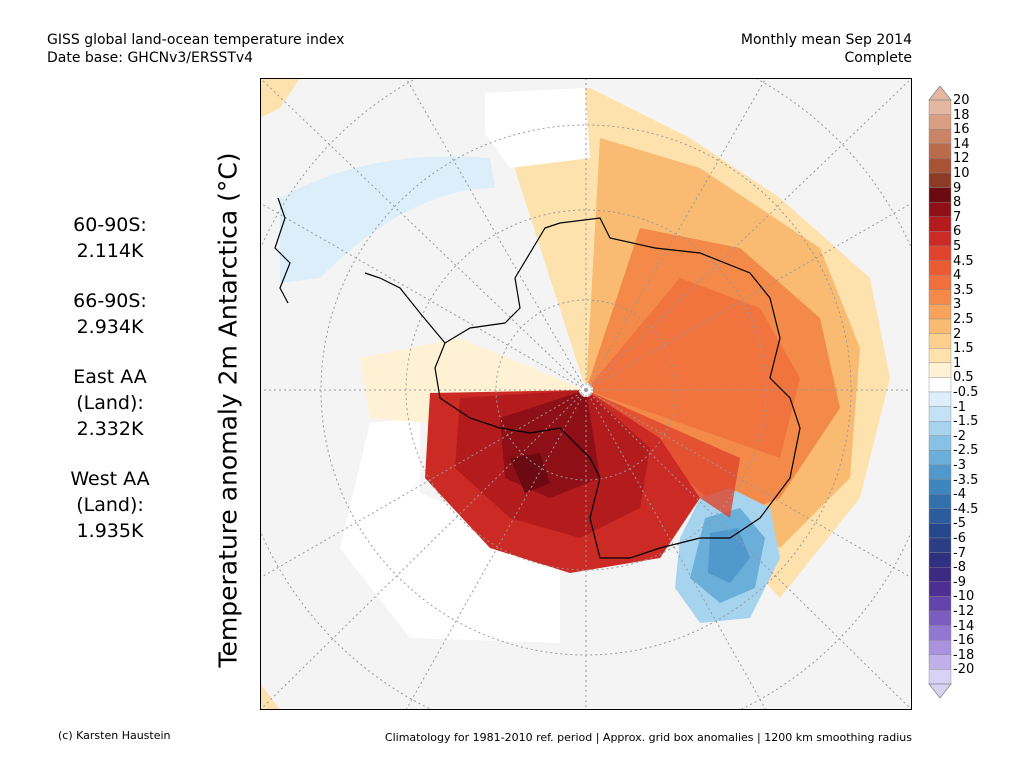 This screenshot has height=768, width=1024. What do you see at coordinates (963, 349) in the screenshot?
I see `colorbar-tick-label: 1.5` at bounding box center [963, 349].